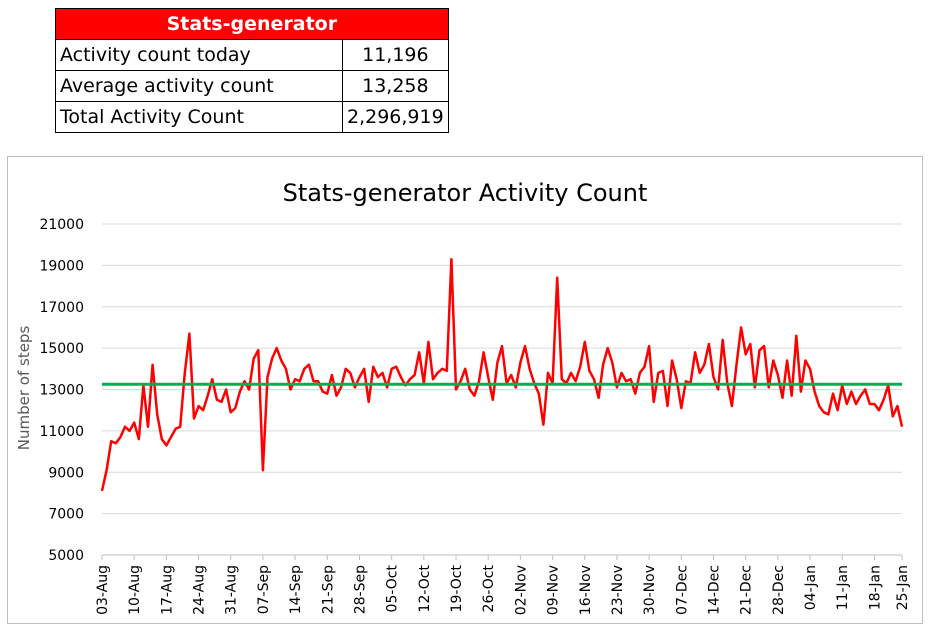 This screenshot has width=932, height=626. What do you see at coordinates (554, 590) in the screenshot?
I see `x-tick-label: 09-Nov` at bounding box center [554, 590].